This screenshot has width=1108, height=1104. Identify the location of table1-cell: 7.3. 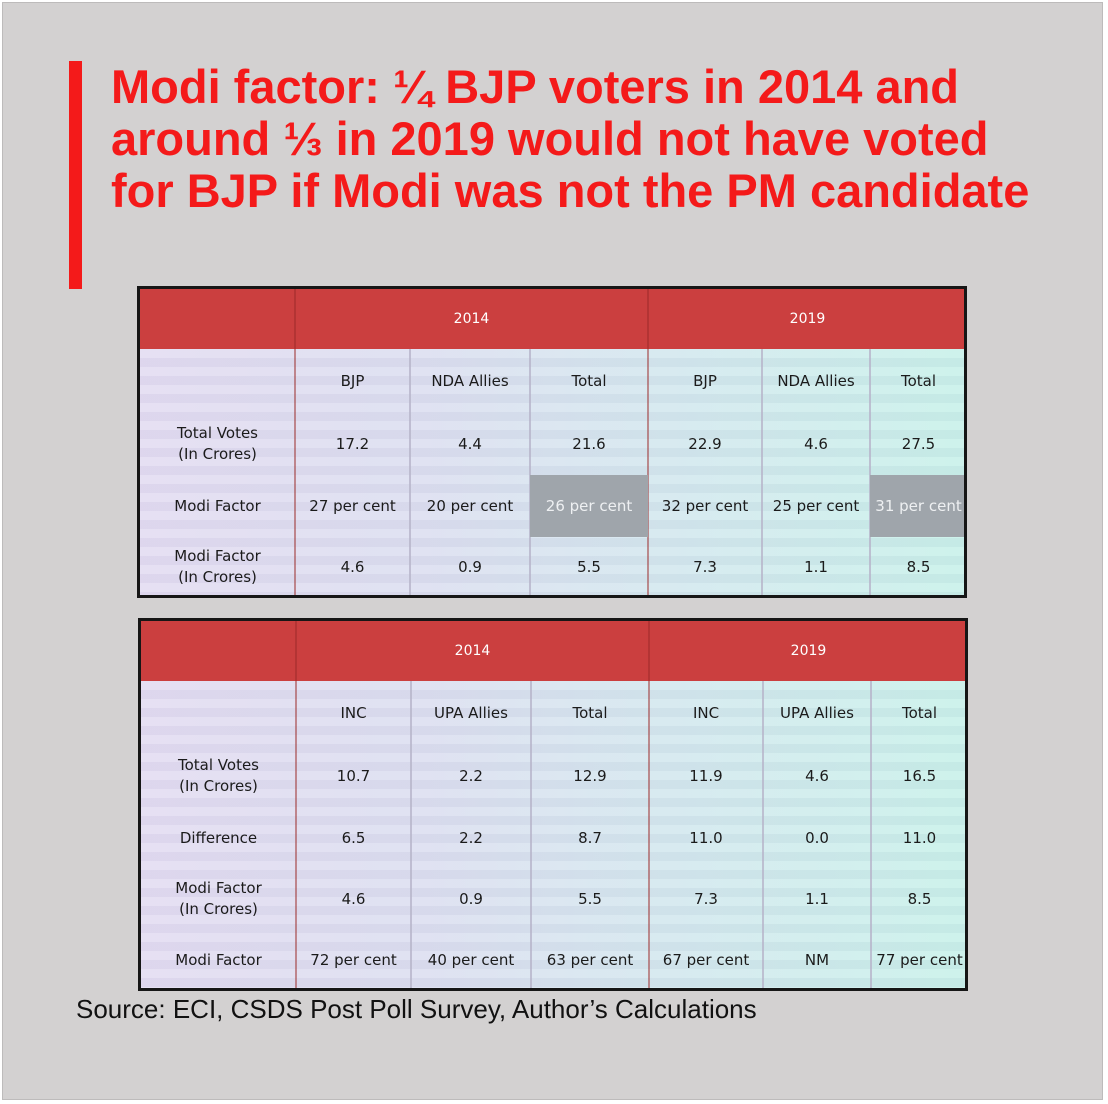
(705, 566).